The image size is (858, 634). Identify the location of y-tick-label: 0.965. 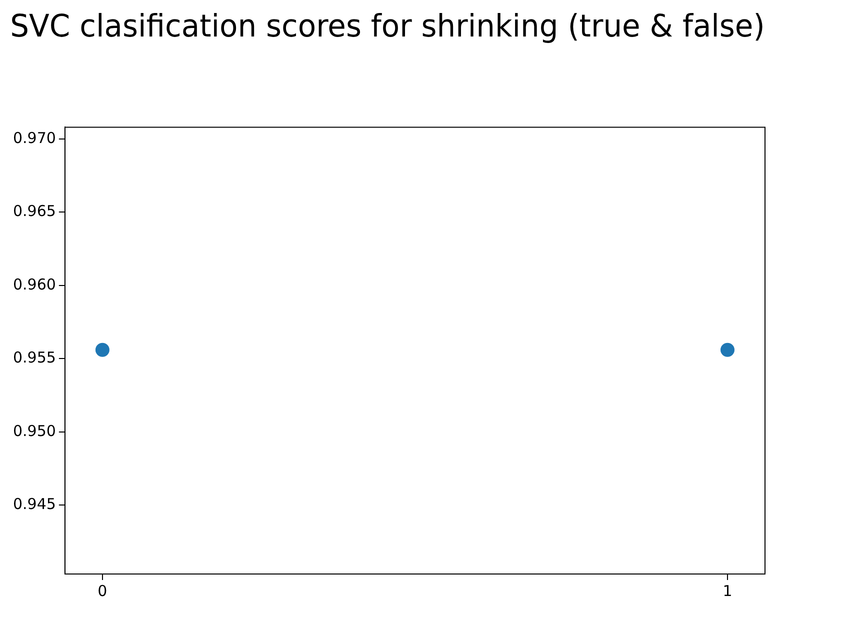
(34, 211).